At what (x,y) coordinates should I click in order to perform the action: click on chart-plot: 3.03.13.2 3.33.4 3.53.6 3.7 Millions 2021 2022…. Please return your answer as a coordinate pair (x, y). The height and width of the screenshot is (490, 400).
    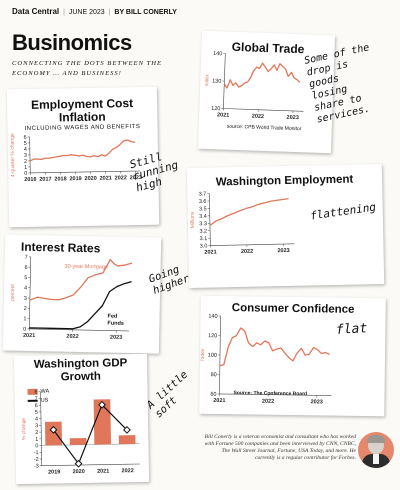
    Looking at the image, I should click on (242, 223).